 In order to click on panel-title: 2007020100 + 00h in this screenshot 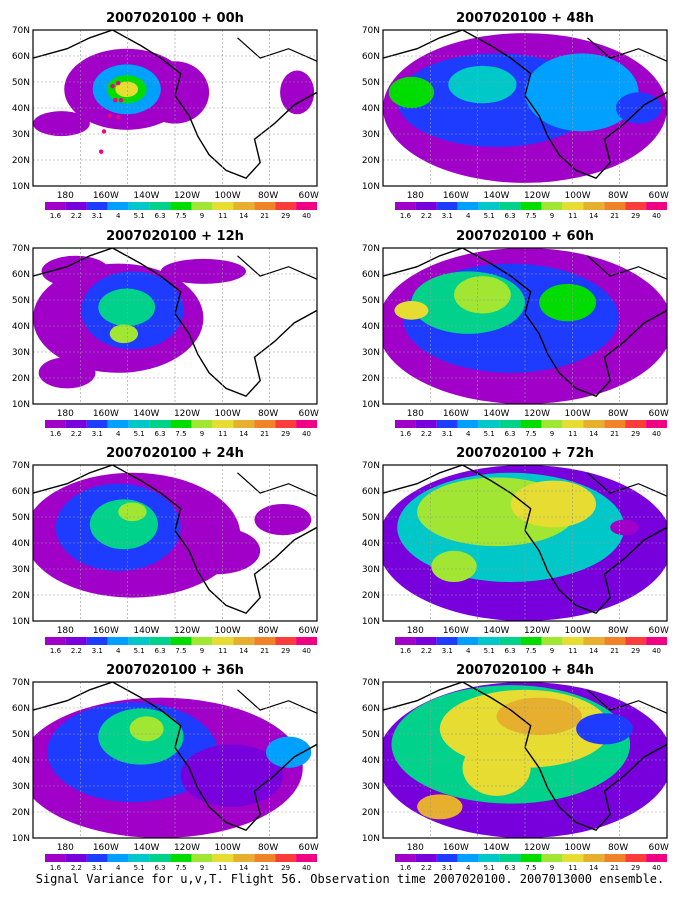, I will do `click(175, 18)`.